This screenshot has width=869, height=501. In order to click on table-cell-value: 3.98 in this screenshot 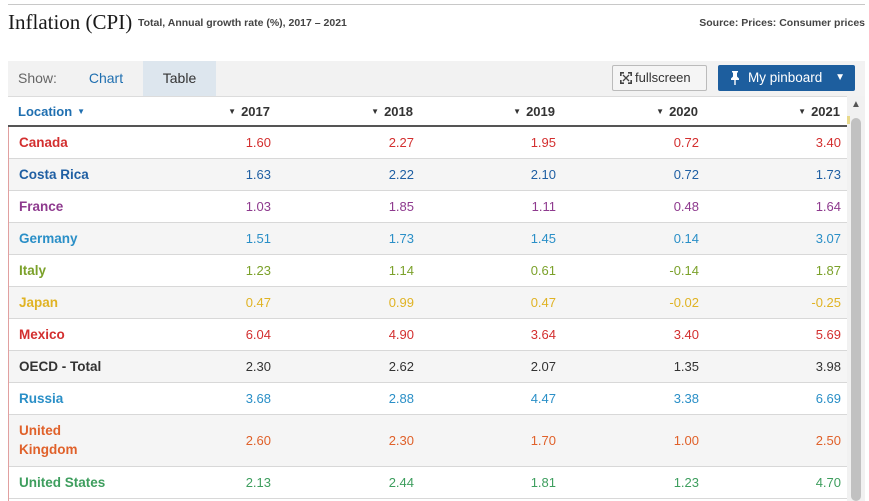, I will do `click(828, 366)`.